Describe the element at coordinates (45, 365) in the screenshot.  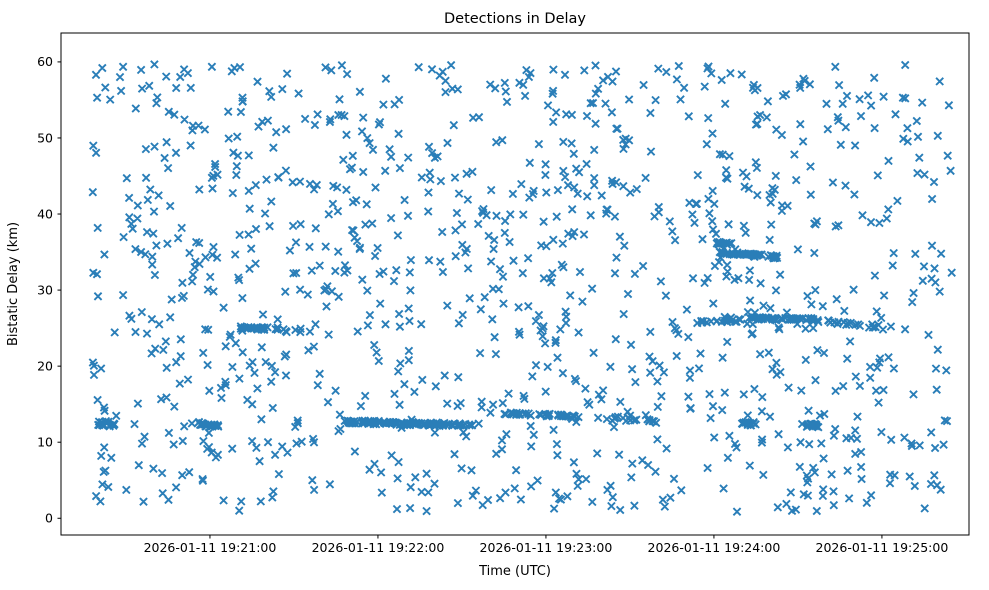
I see `y-tick-label: 20` at that location.